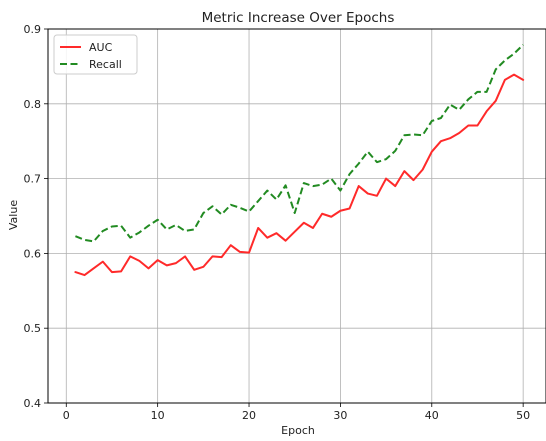  Describe the element at coordinates (33, 29) in the screenshot. I see `y-tick-label: 0.9` at that location.